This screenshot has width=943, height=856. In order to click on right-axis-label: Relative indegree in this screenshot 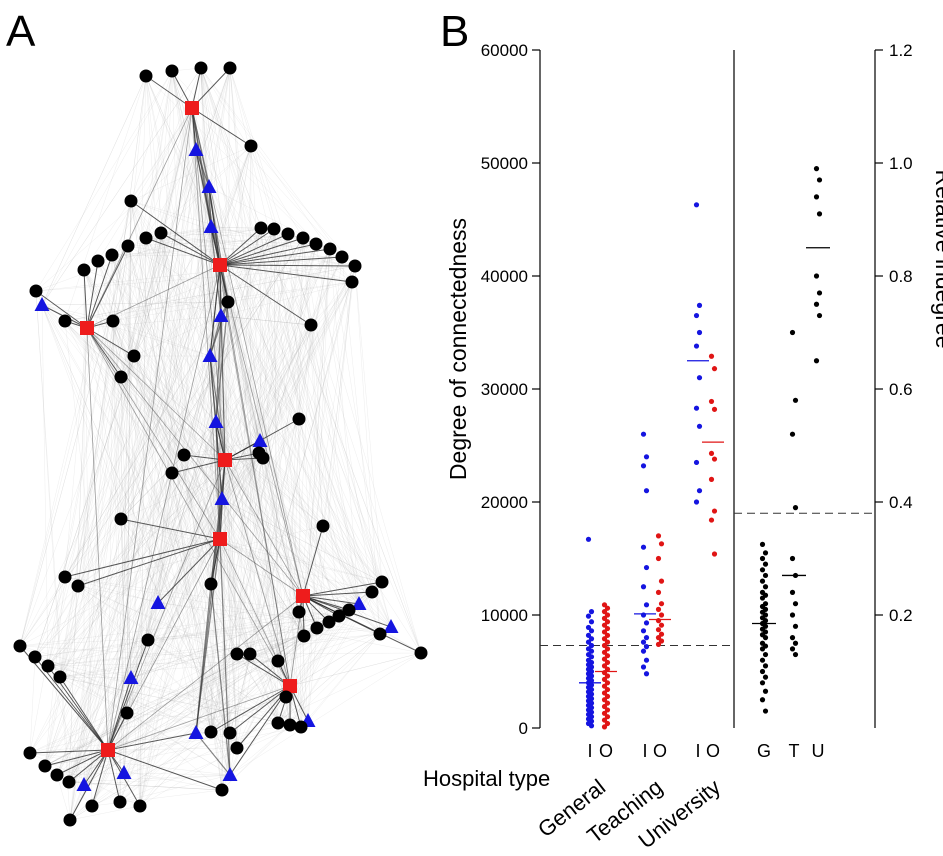, I will do `click(937, 258)`.